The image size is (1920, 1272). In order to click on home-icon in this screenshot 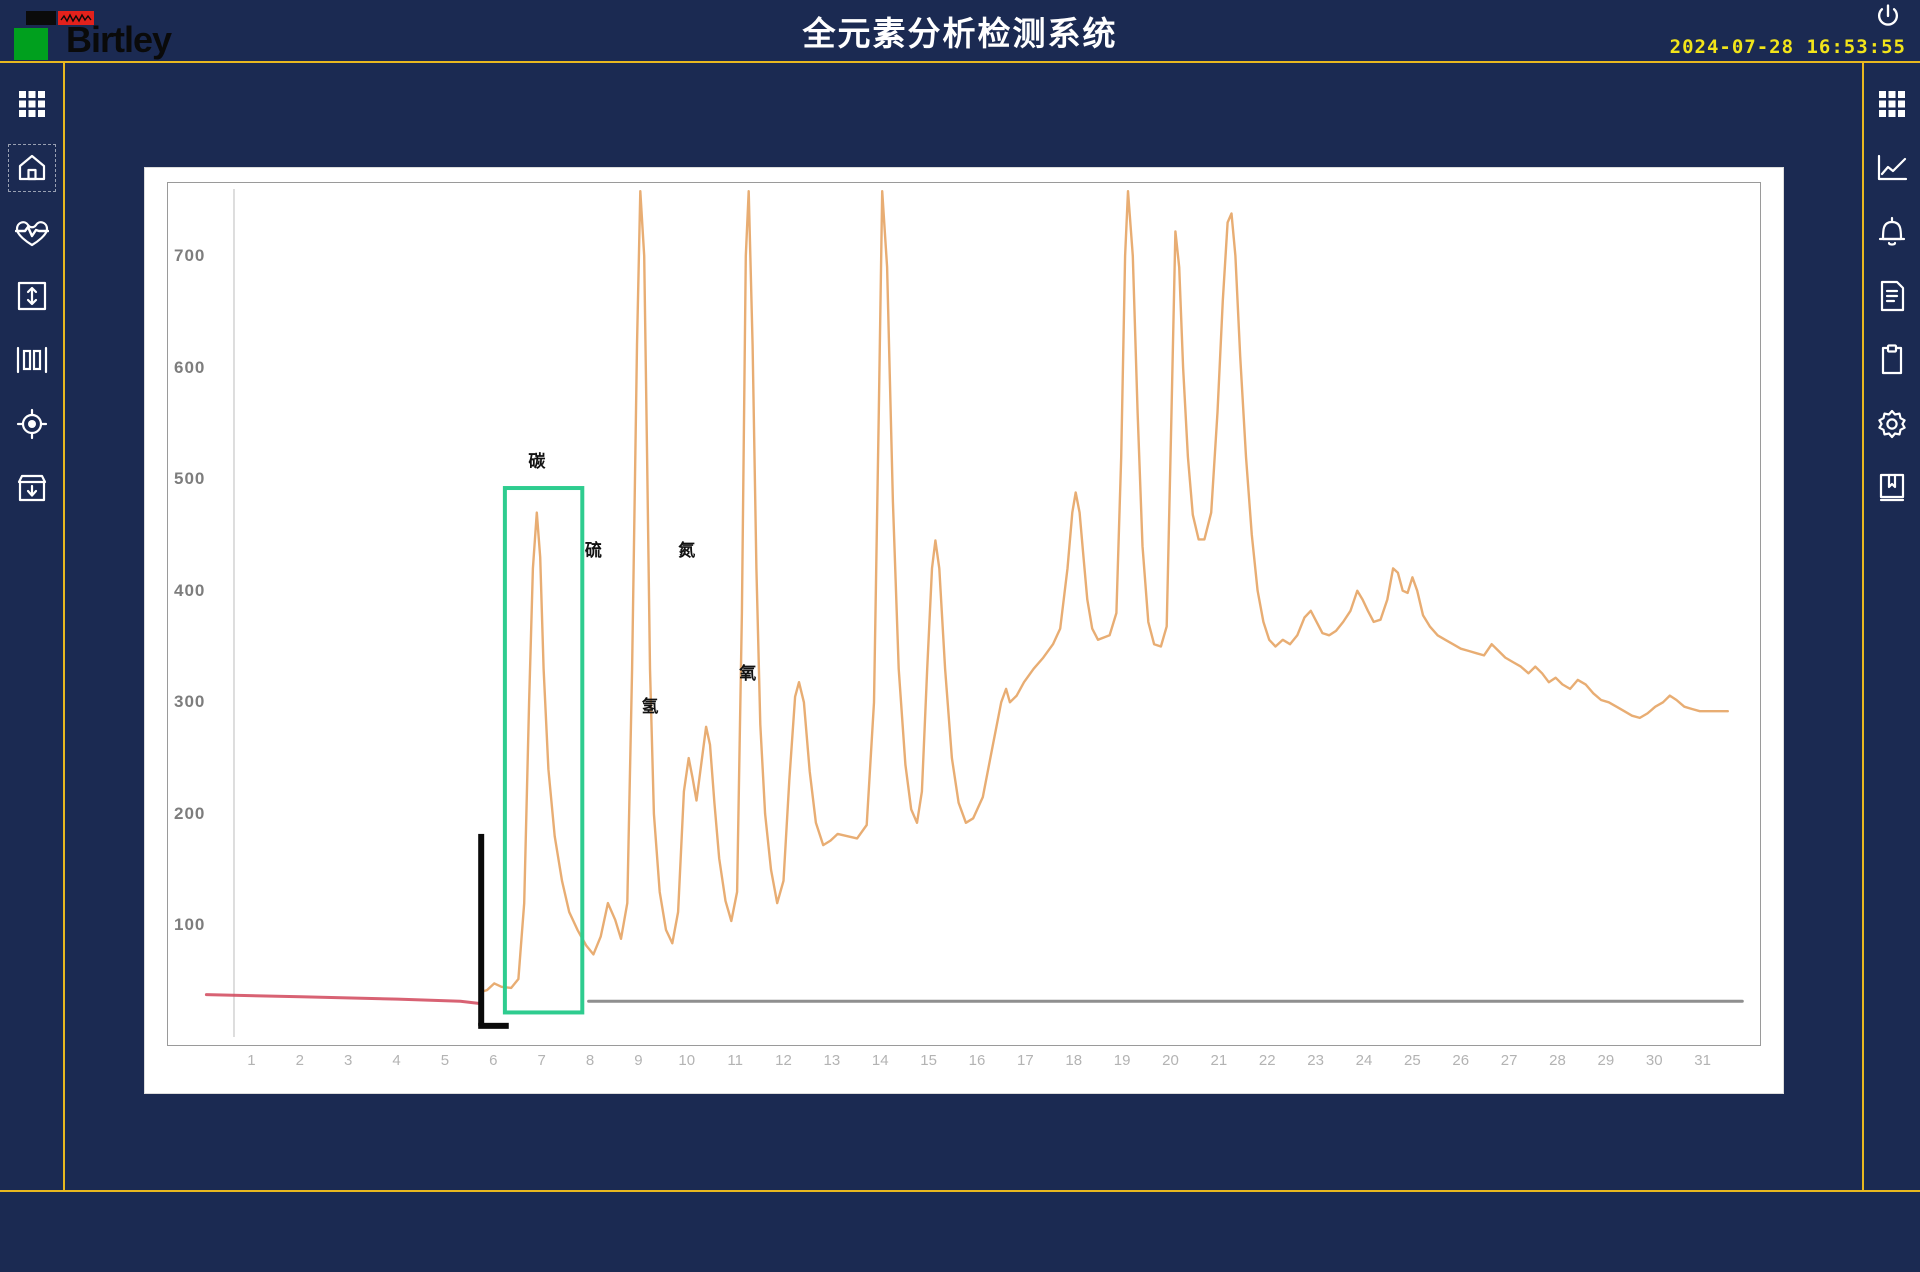, I will do `click(32, 168)`.